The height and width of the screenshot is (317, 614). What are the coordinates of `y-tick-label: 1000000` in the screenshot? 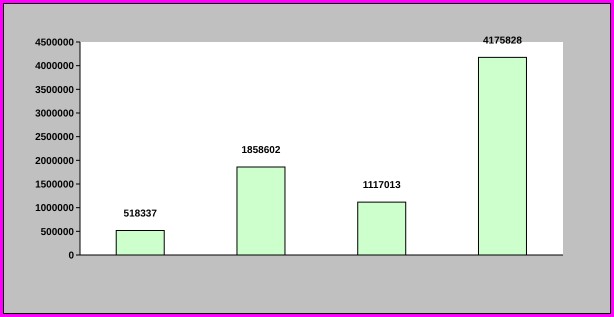 It's located at (54, 208).